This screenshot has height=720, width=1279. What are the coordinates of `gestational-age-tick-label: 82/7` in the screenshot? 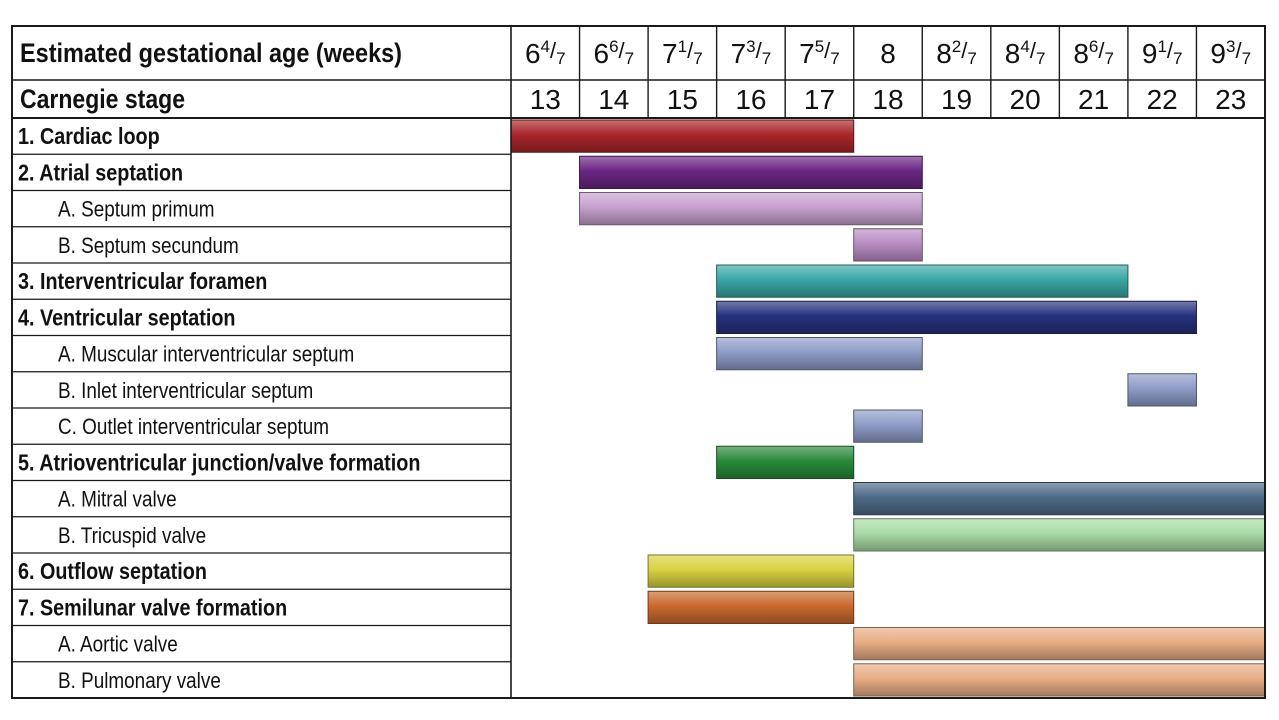 It's located at (956, 53).